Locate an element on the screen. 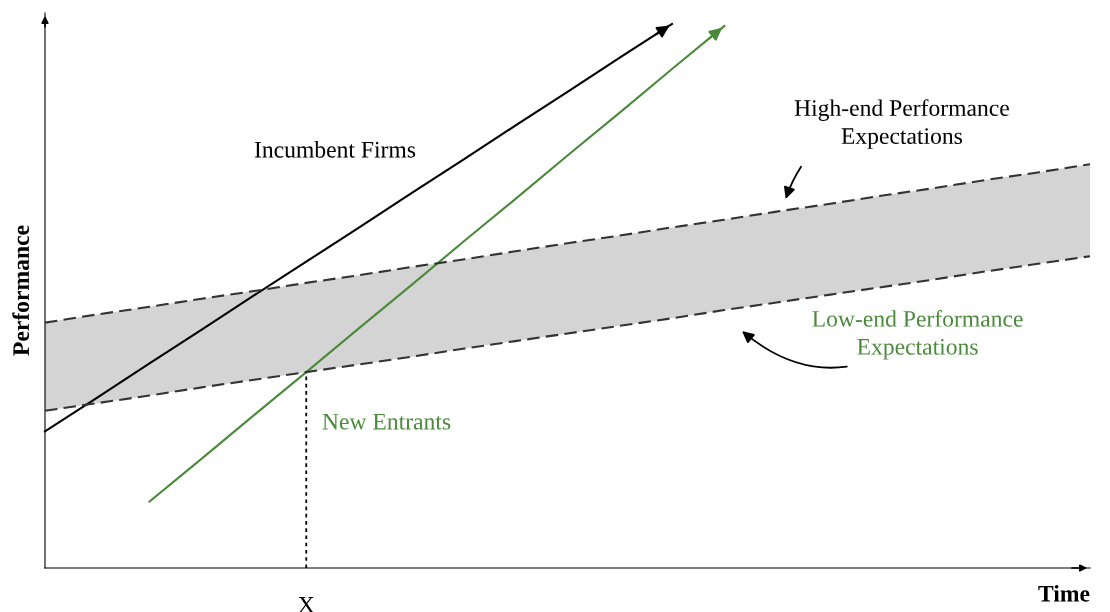  x-axis-title: Time is located at coordinates (1064, 593).